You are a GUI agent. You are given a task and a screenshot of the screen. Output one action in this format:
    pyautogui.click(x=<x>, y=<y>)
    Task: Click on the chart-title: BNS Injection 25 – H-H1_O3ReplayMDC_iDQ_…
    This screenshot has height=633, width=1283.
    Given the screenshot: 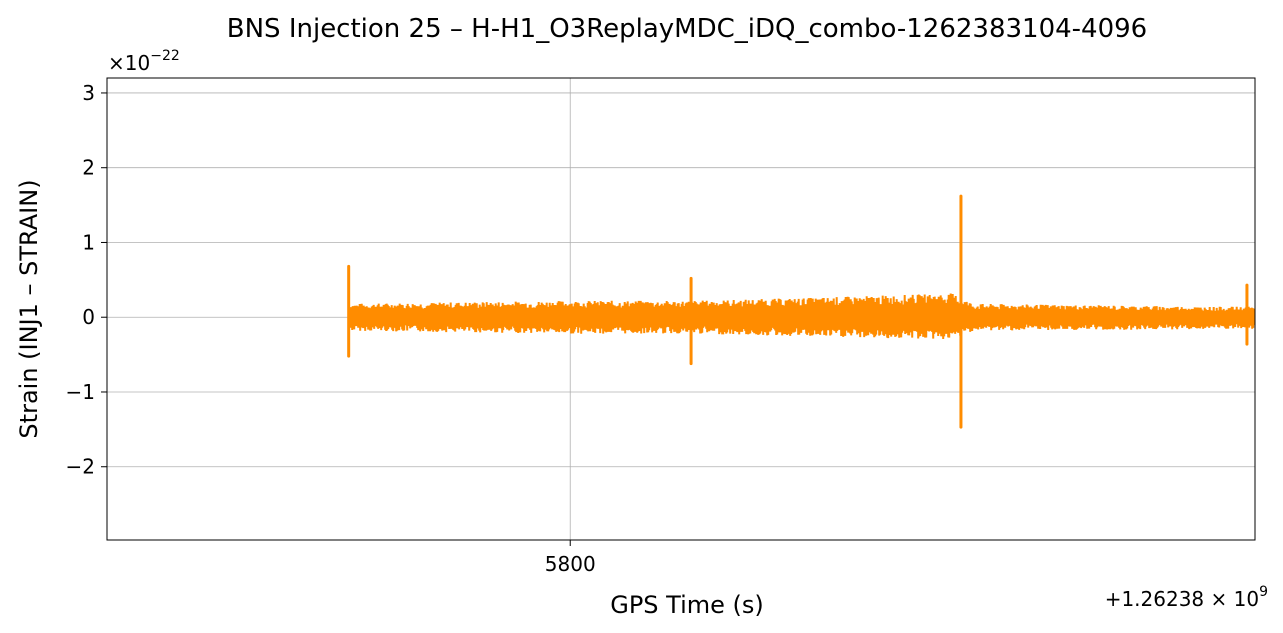 What is the action you would take?
    pyautogui.click(x=687, y=29)
    